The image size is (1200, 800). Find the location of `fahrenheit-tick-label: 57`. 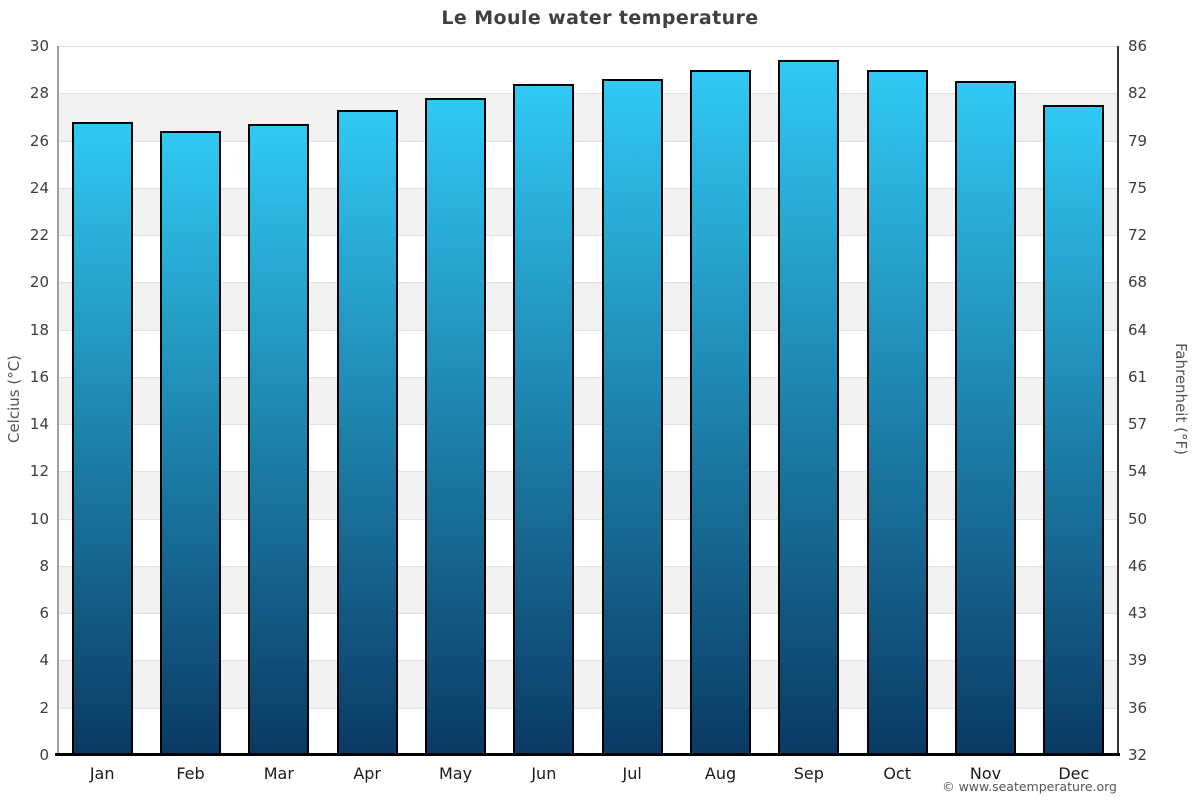

fahrenheit-tick-label: 57 is located at coordinates (1138, 424).